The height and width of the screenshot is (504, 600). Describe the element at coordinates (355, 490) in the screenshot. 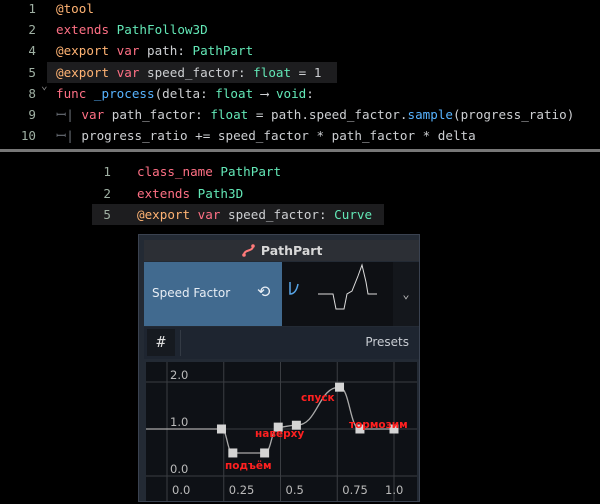

I see `x-tick-label: 0.75` at that location.